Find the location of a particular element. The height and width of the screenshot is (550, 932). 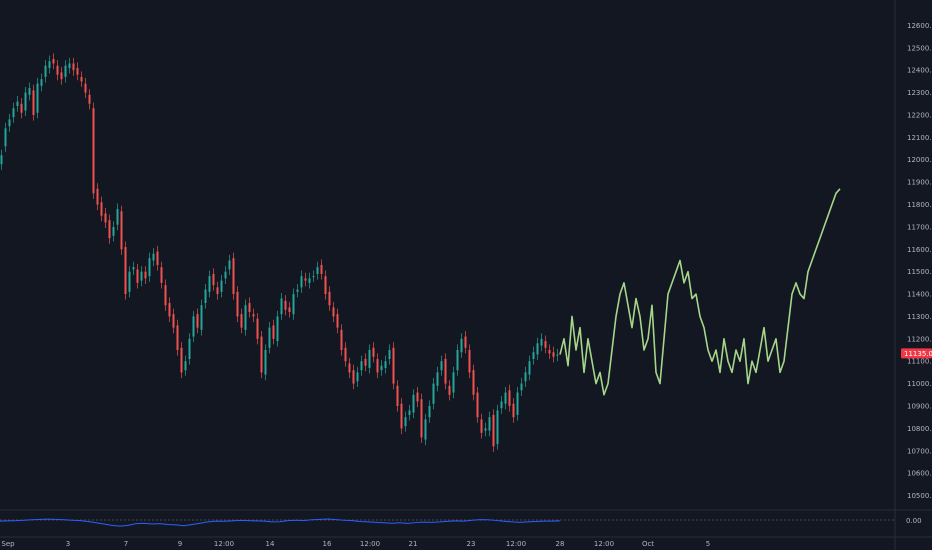

forecast-line is located at coordinates (700, 292).